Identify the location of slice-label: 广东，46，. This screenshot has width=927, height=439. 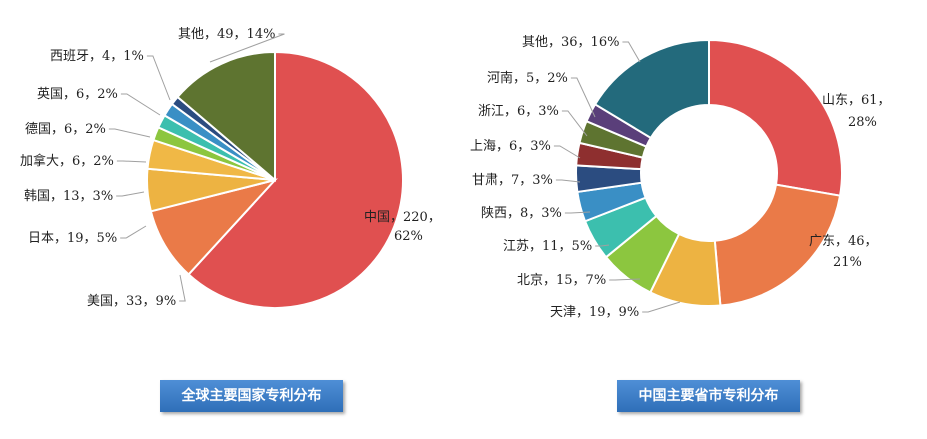
(843, 241).